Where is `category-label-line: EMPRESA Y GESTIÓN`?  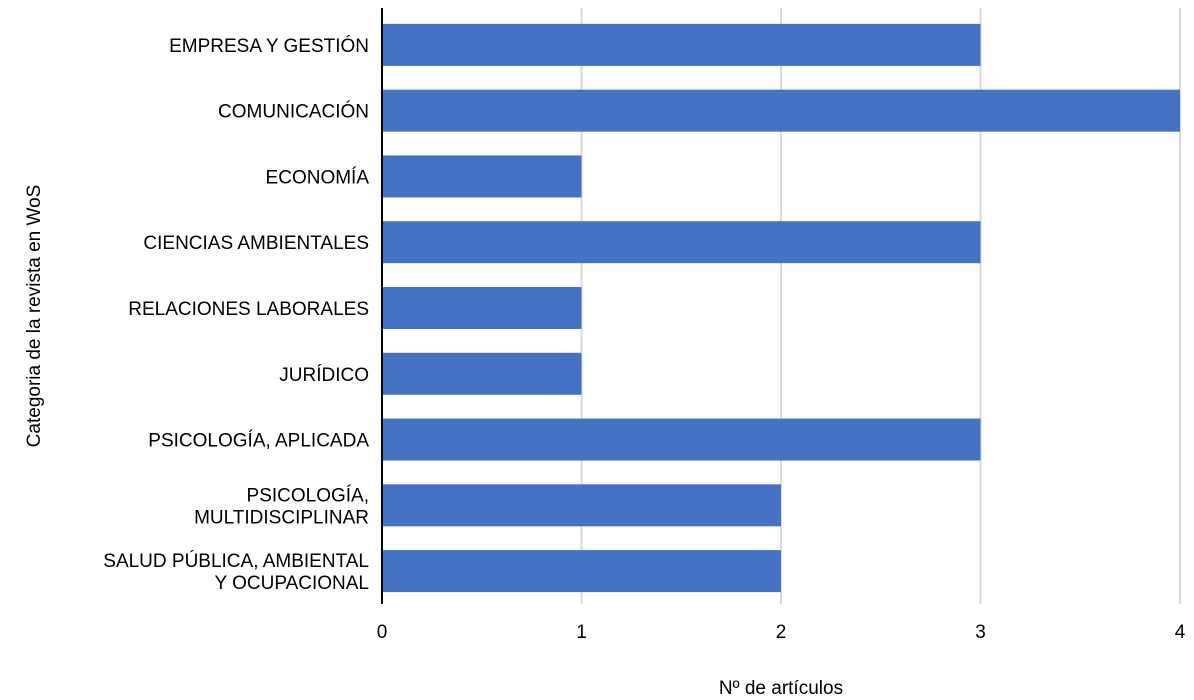
category-label-line: EMPRESA Y GESTIÓN is located at coordinates (269, 46).